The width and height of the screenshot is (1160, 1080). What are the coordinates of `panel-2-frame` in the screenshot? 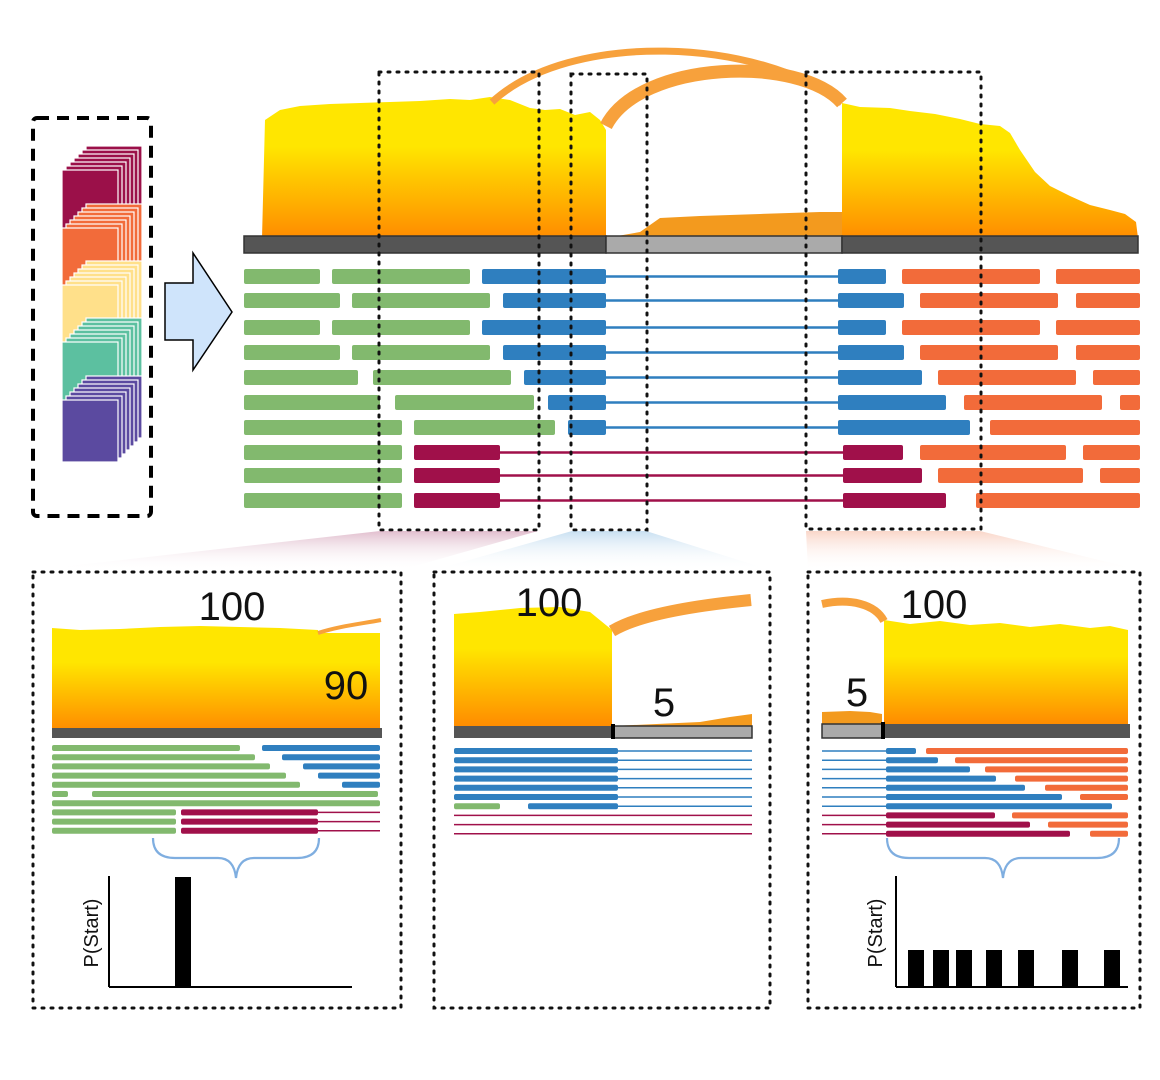 It's located at (602, 790).